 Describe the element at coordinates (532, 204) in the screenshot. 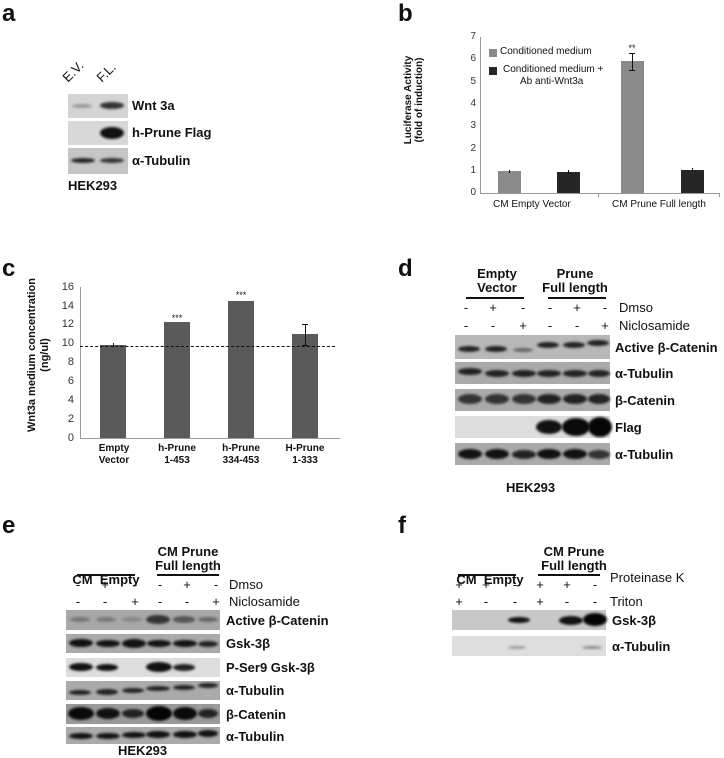

I see `x-category: CM Empty Vector` at that location.